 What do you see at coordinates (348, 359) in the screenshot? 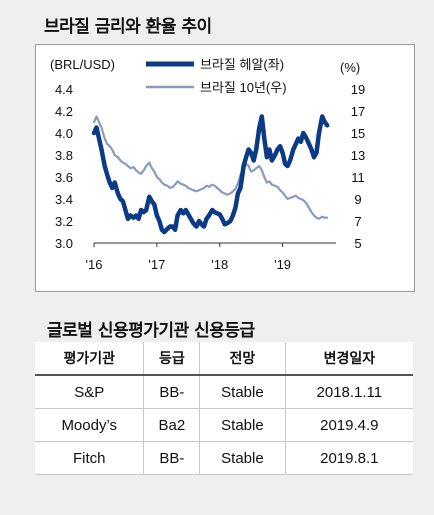
I see `header-date: 변경일자` at bounding box center [348, 359].